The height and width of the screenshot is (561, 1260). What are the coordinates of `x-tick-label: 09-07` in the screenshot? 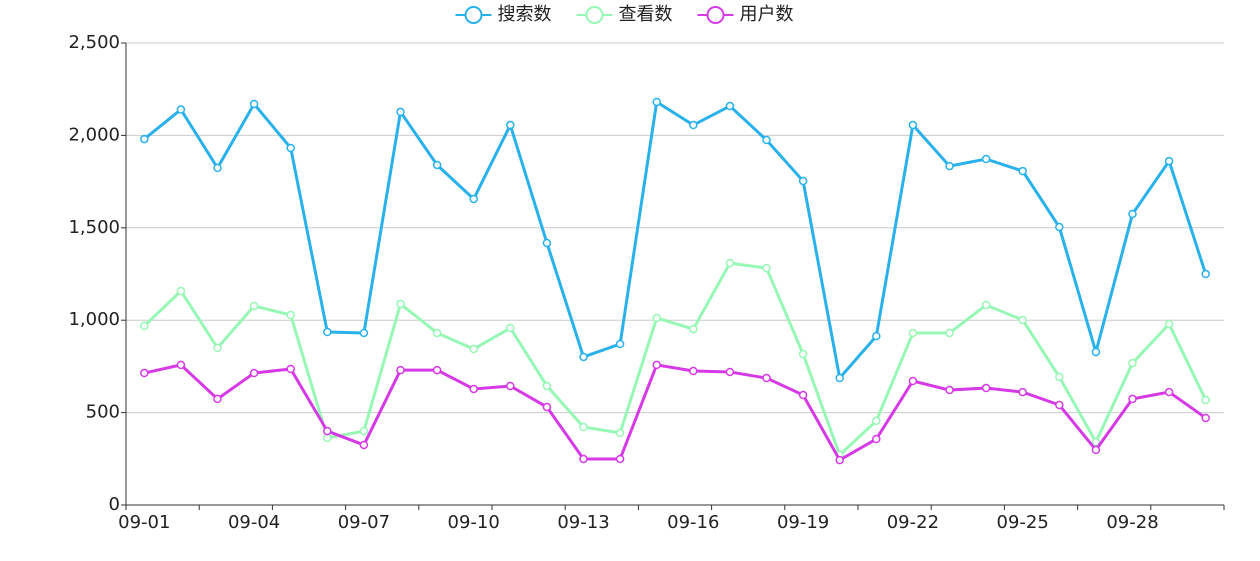 It's located at (364, 522).